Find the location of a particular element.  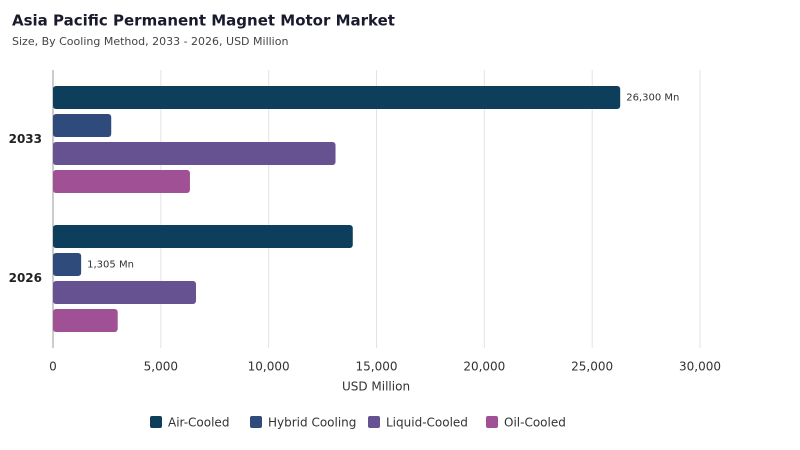

x-axis-label: USD Million is located at coordinates (376, 387).